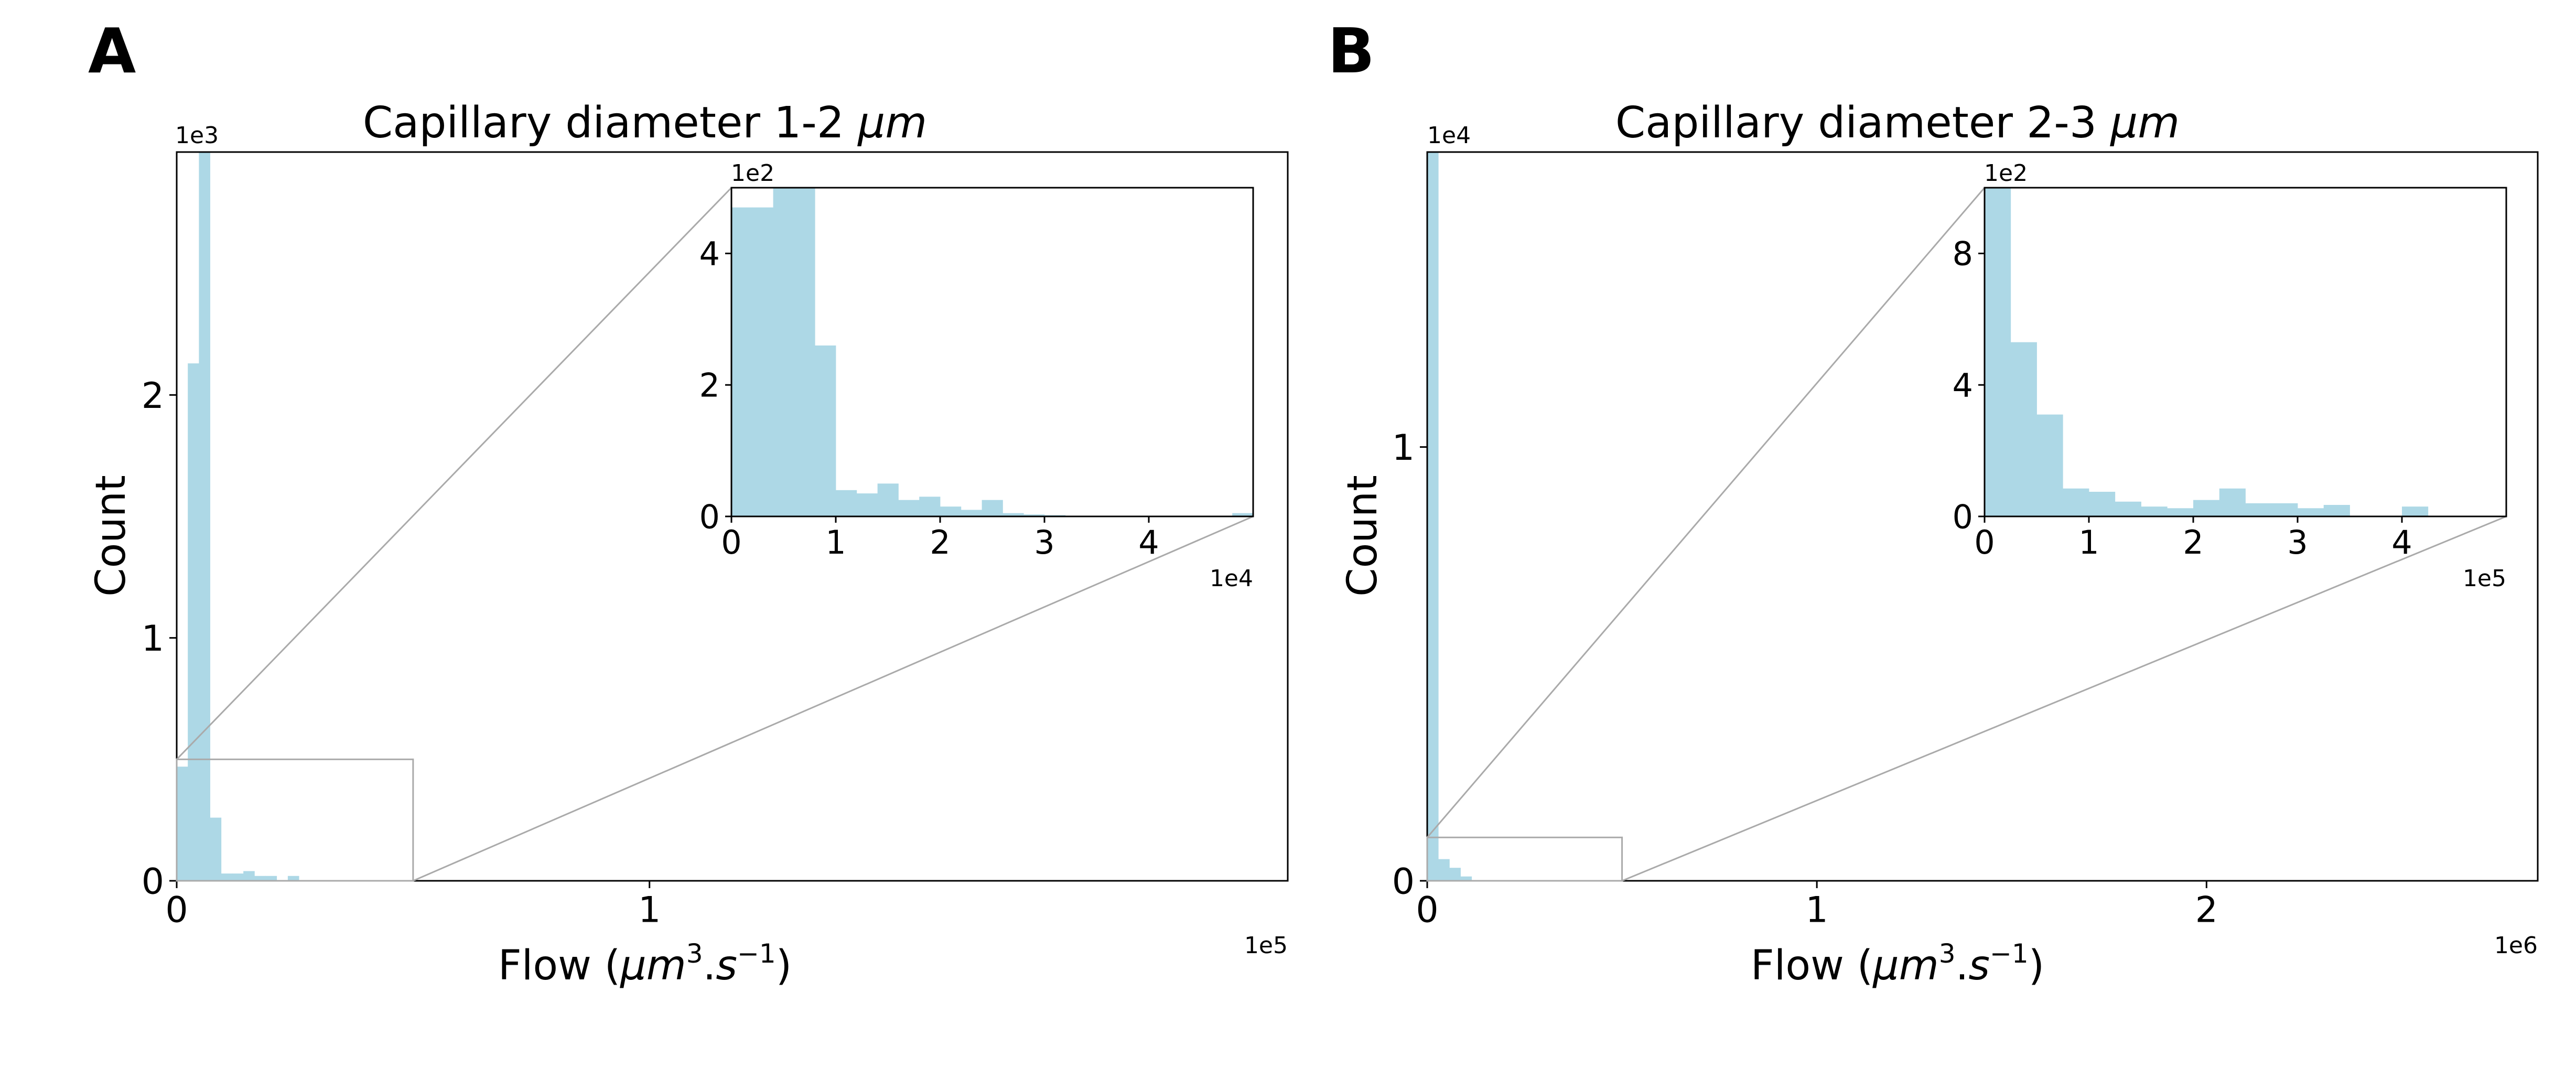 The image size is (2576, 1090). What do you see at coordinates (1963, 385) in the screenshot?
I see `inset-b-y-tick-label: 4` at bounding box center [1963, 385].